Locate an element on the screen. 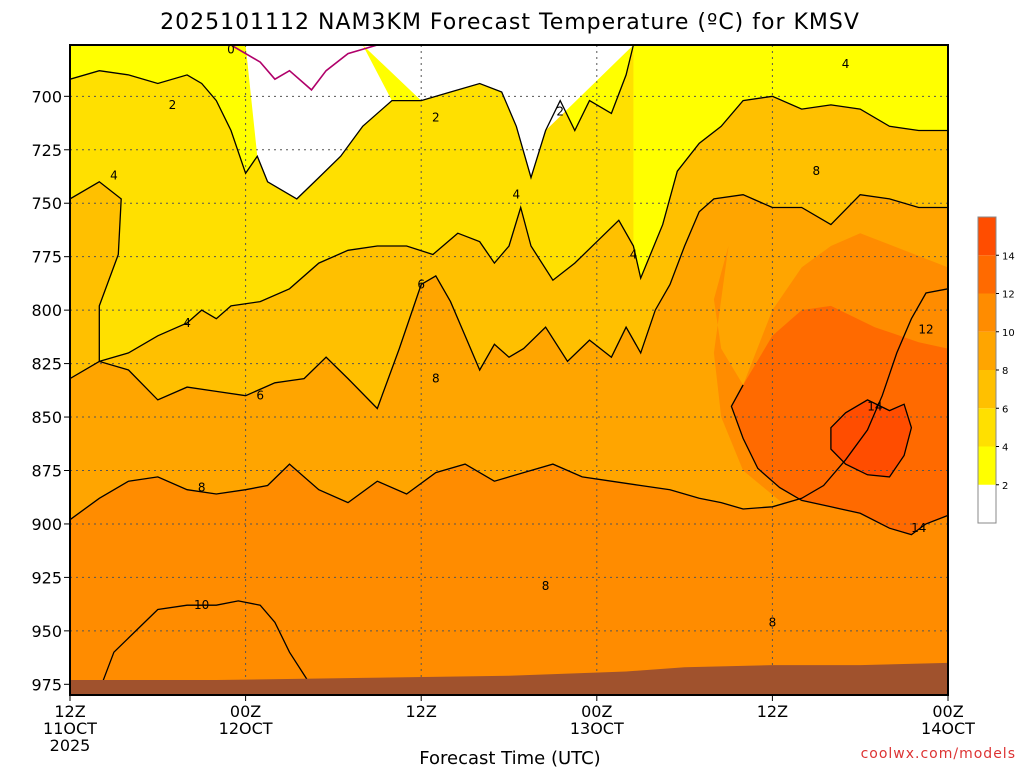 This screenshot has width=1024, height=768. contour-label: 0 is located at coordinates (231, 49).